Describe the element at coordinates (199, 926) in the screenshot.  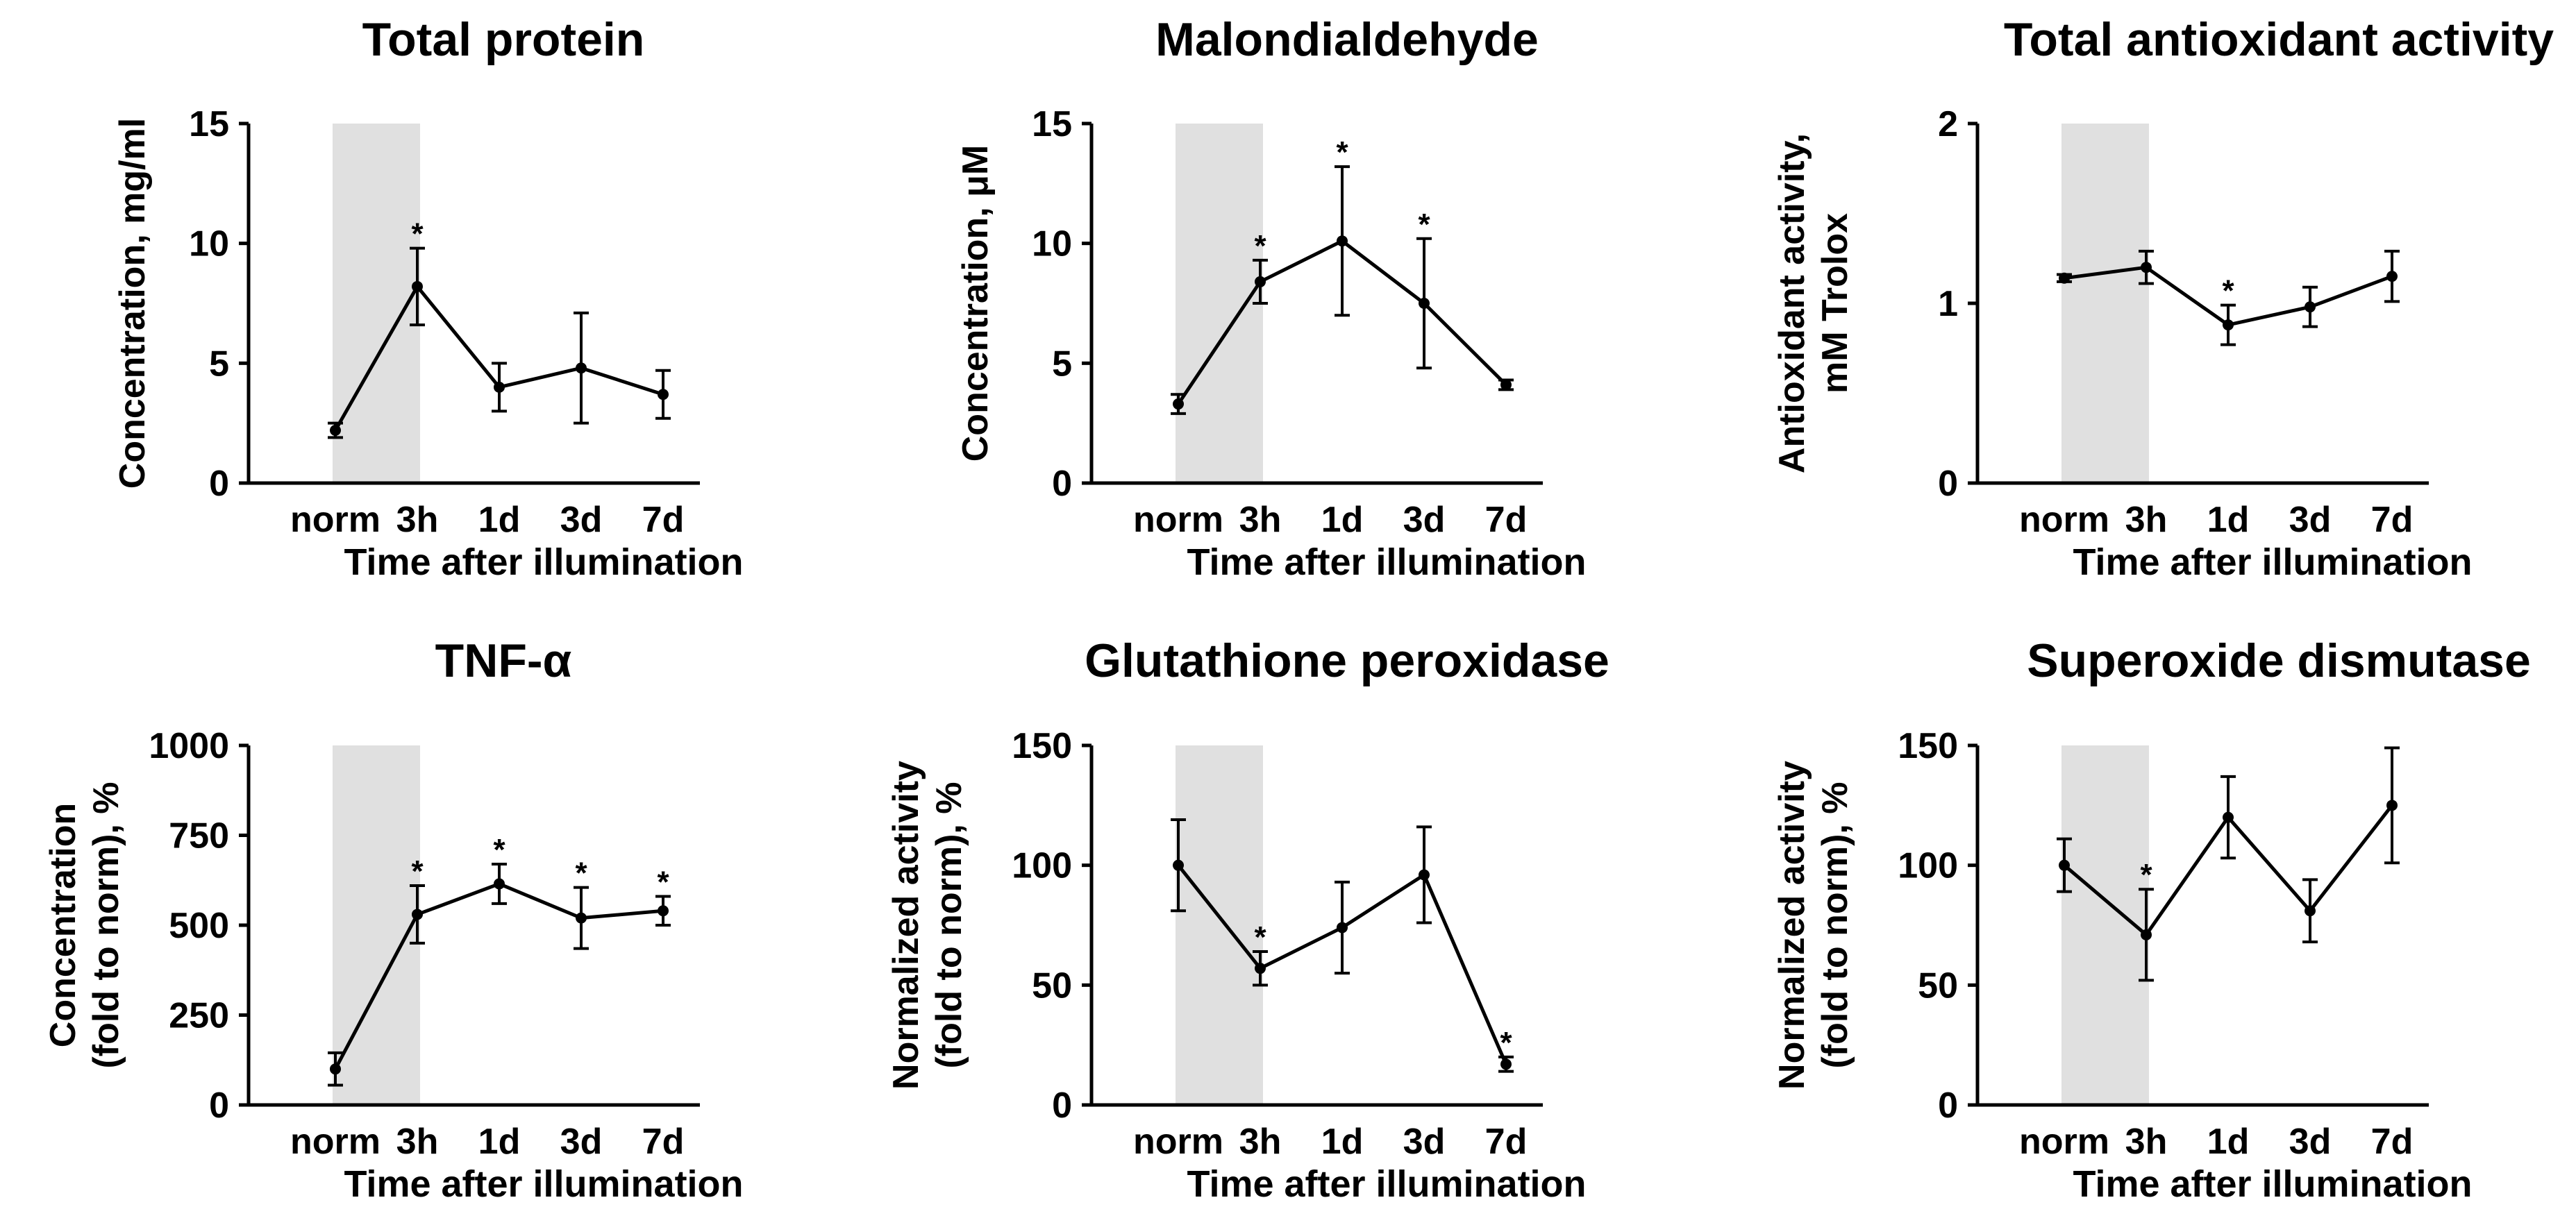
I see `y-tick-label: 500` at that location.